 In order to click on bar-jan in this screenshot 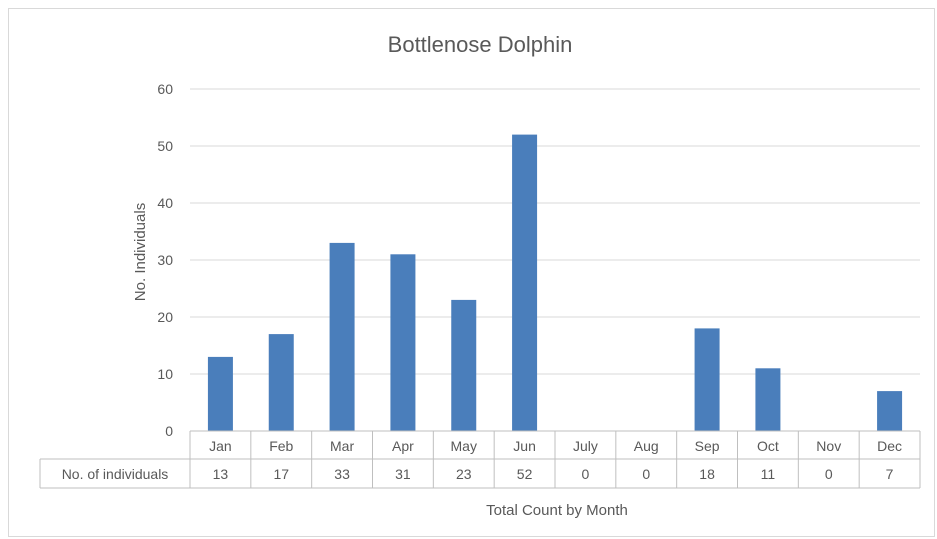, I will do `click(220, 393)`.